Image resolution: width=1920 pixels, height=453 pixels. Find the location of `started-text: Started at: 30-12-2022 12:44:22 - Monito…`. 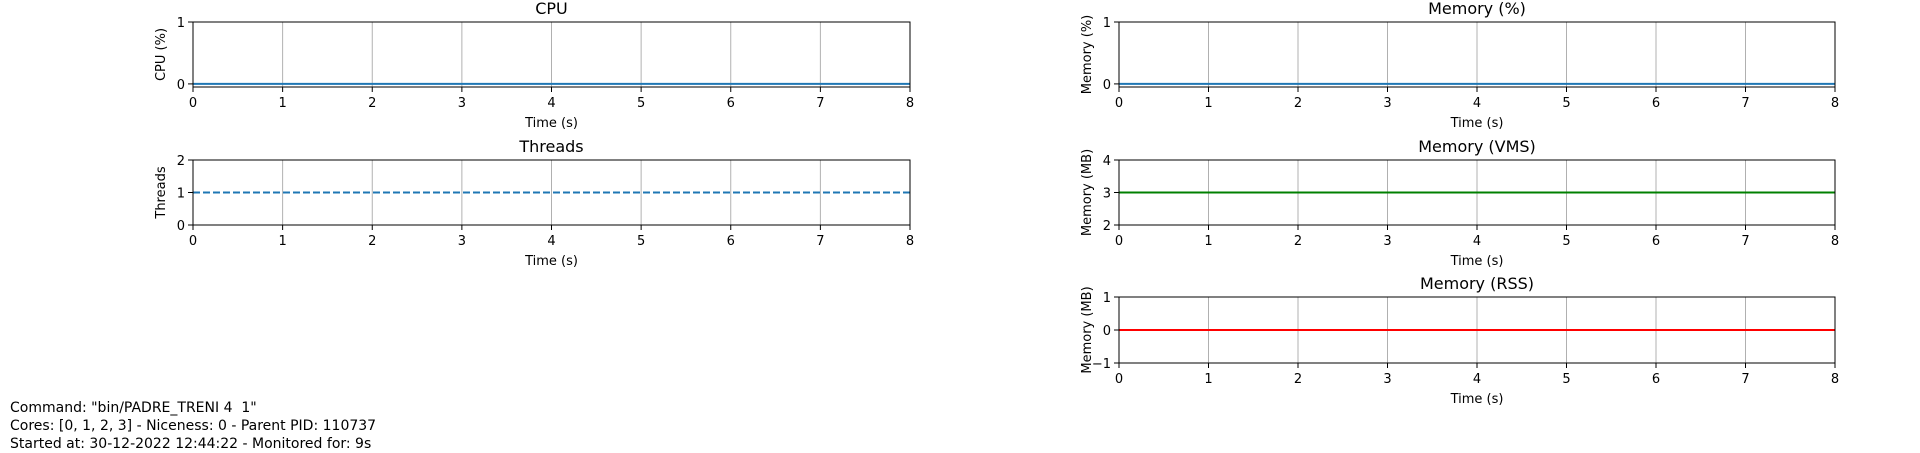

started-text: Started at: 30-12-2022 12:44:22 - Monito… is located at coordinates (191, 444).